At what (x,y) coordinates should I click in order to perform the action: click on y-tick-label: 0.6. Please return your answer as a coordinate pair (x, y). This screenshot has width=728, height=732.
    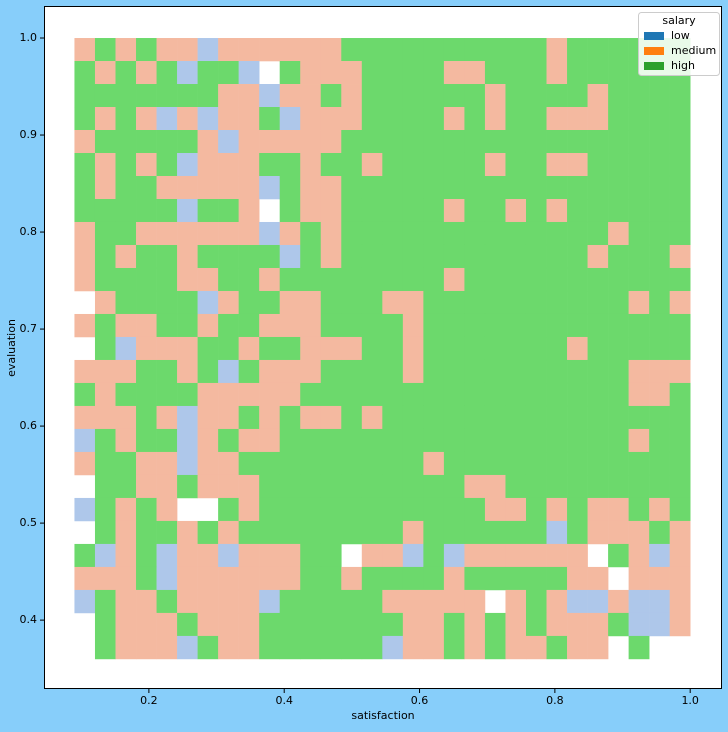
    Looking at the image, I should click on (29, 425).